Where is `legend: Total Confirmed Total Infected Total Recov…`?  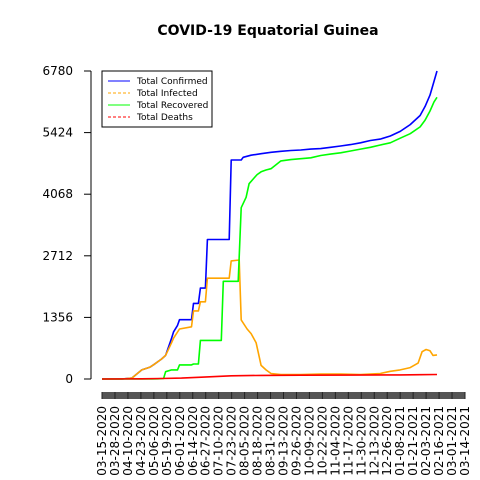 legend: Total Confirmed Total Infected Total Recov… is located at coordinates (157, 99).